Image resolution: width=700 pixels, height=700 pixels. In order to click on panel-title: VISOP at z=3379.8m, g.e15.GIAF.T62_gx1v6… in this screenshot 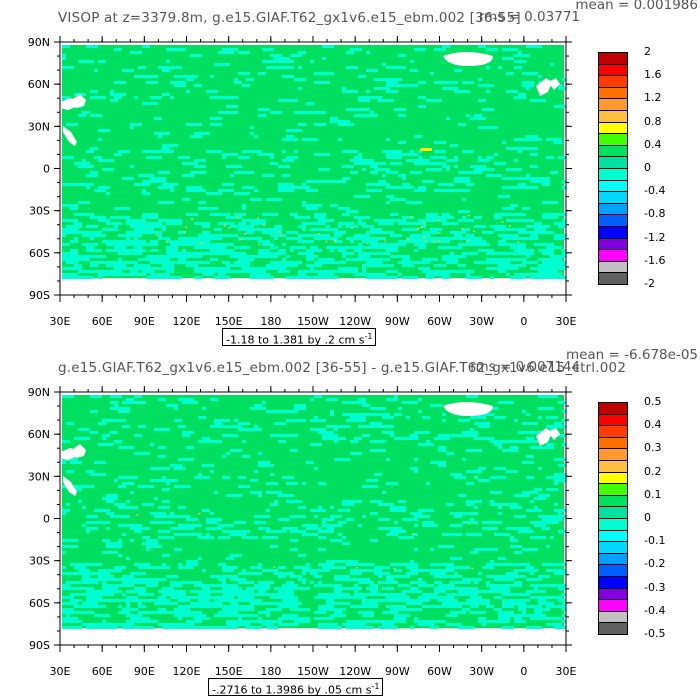, I will do `click(289, 18)`.